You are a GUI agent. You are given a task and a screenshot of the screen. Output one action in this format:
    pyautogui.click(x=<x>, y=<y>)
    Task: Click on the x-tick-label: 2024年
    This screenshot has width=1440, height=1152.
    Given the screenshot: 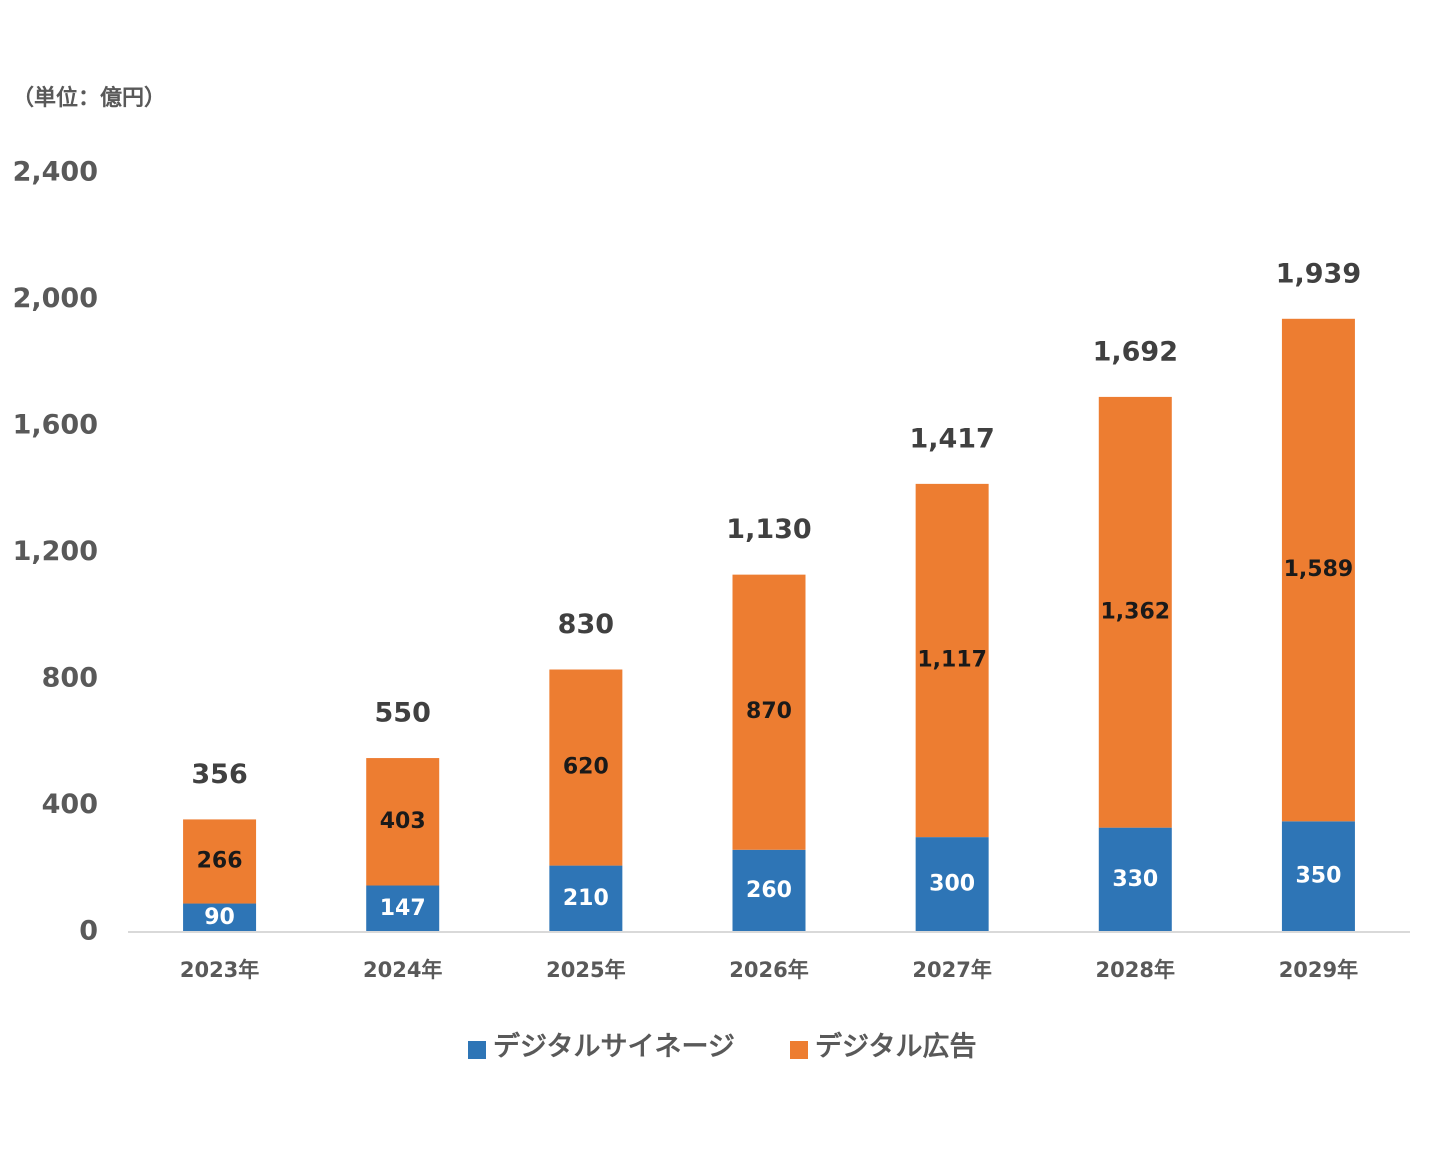 What is the action you would take?
    pyautogui.click(x=402, y=970)
    